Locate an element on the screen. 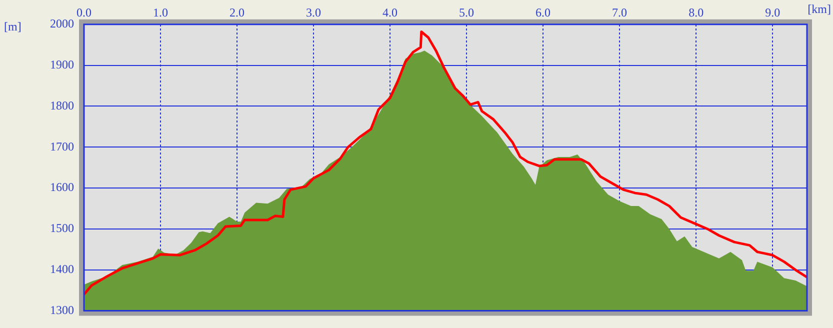  x-tick-label: 1.0 is located at coordinates (160, 12).